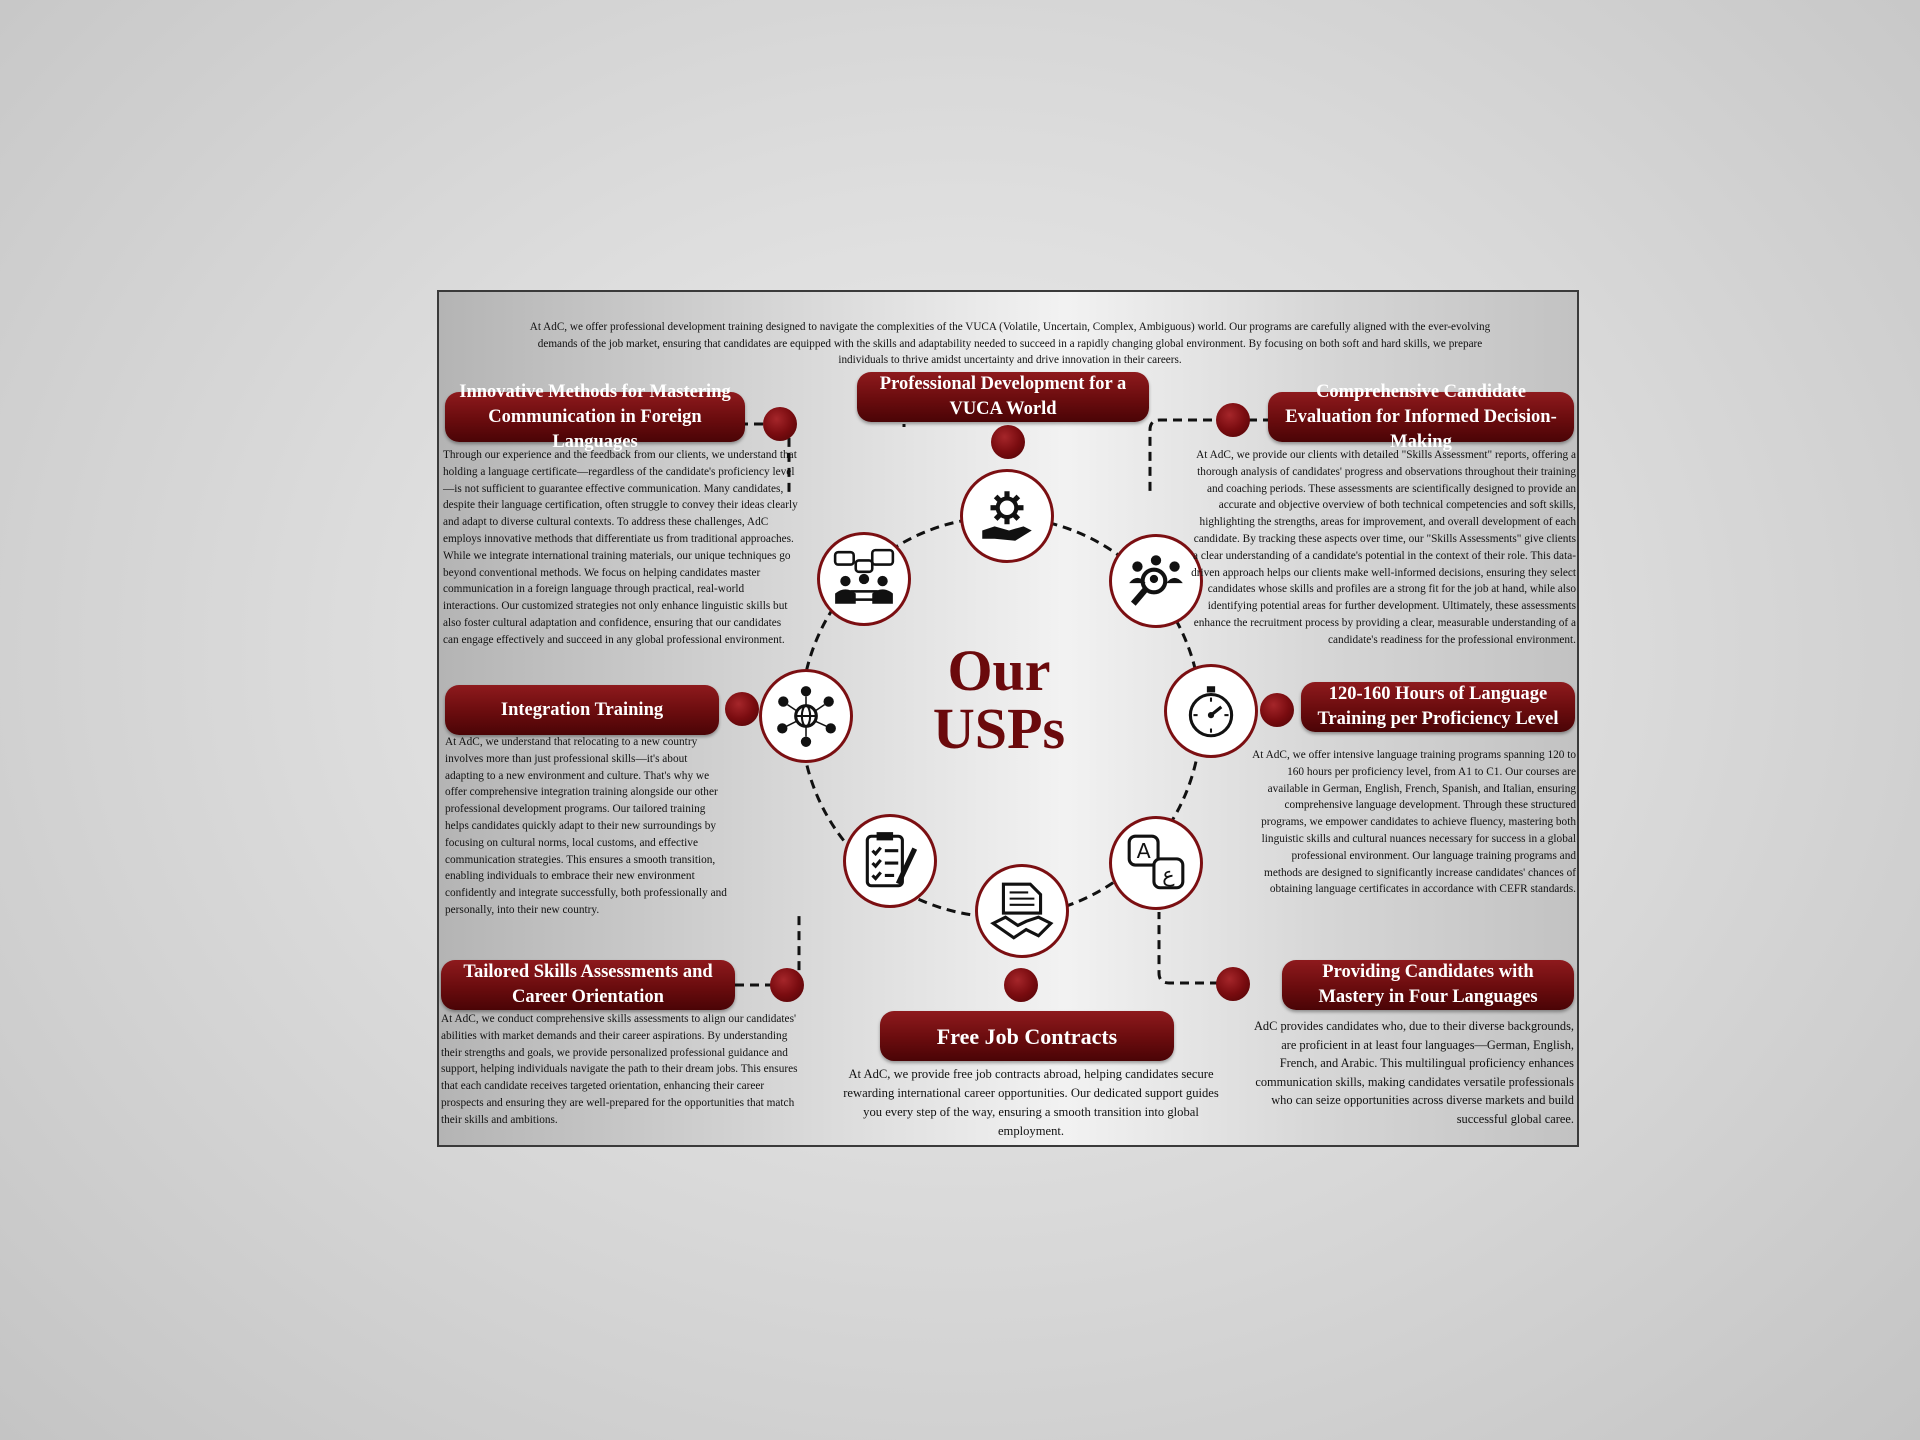 This screenshot has width=1920, height=1440. I want to click on svg-text: A, so click(1144, 851).